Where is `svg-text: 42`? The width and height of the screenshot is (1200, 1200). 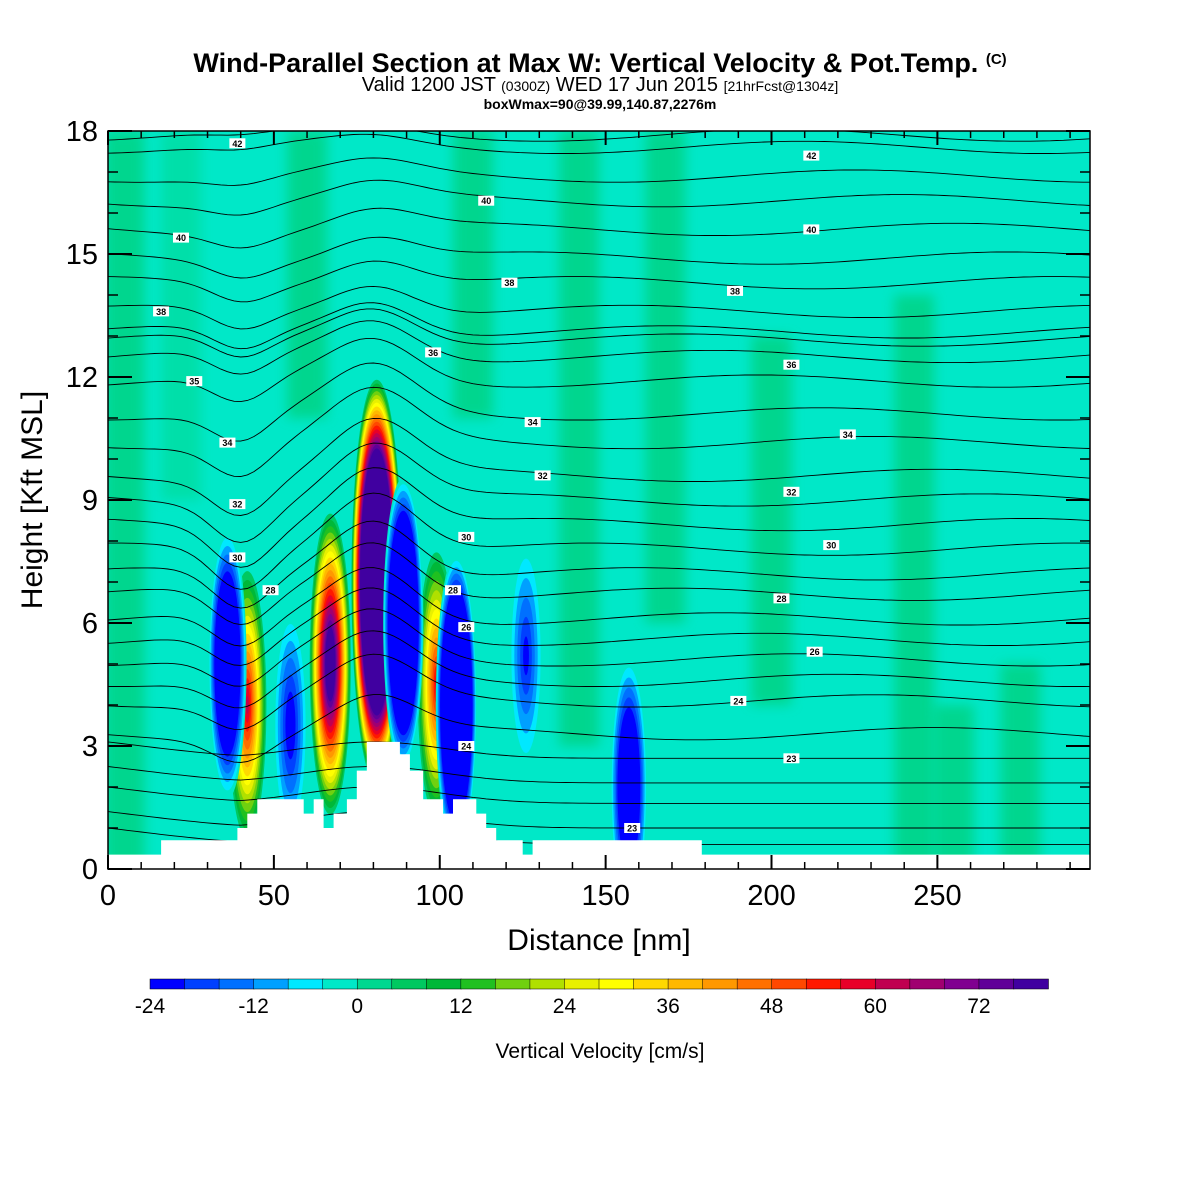
svg-text: 42 is located at coordinates (237, 144).